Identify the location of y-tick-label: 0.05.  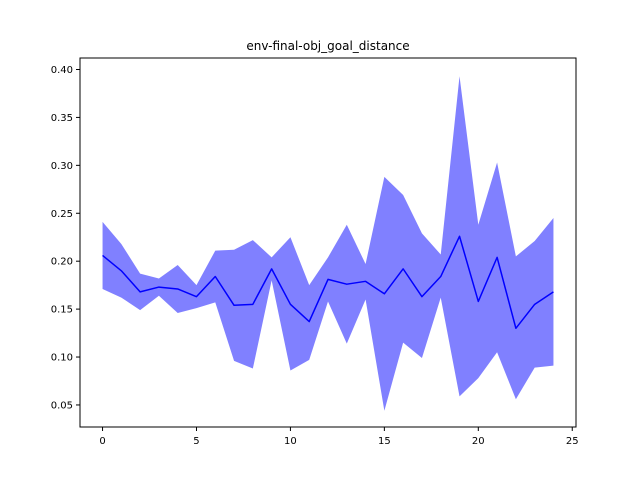
(62, 405).